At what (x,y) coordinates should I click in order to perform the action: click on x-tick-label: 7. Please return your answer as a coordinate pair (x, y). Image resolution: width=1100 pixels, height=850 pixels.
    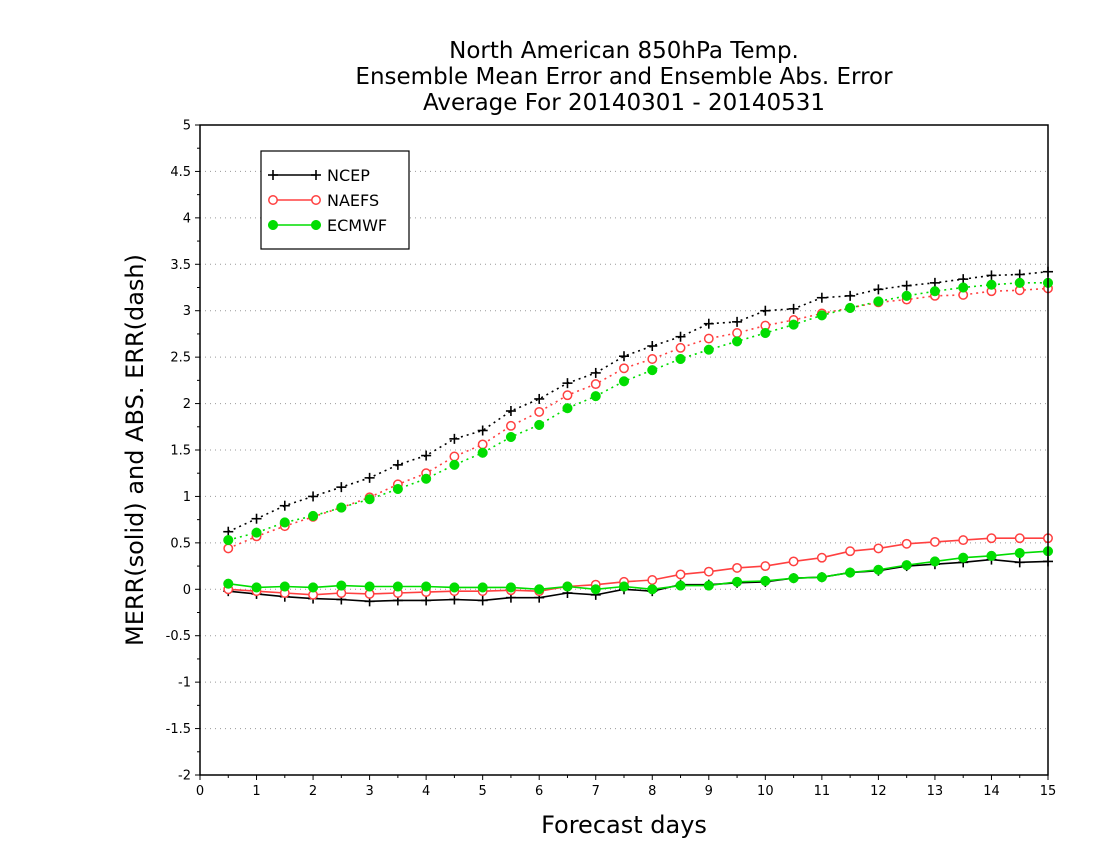
    Looking at the image, I should click on (596, 791).